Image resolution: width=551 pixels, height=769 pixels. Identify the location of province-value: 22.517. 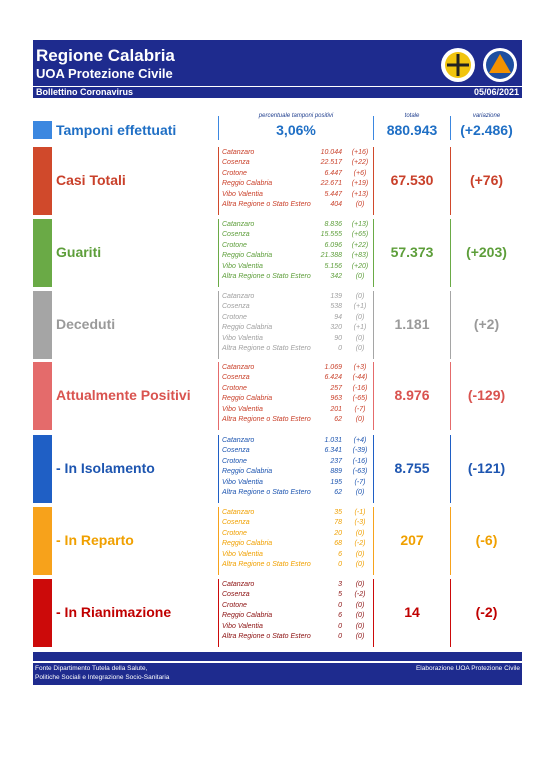
(331, 163).